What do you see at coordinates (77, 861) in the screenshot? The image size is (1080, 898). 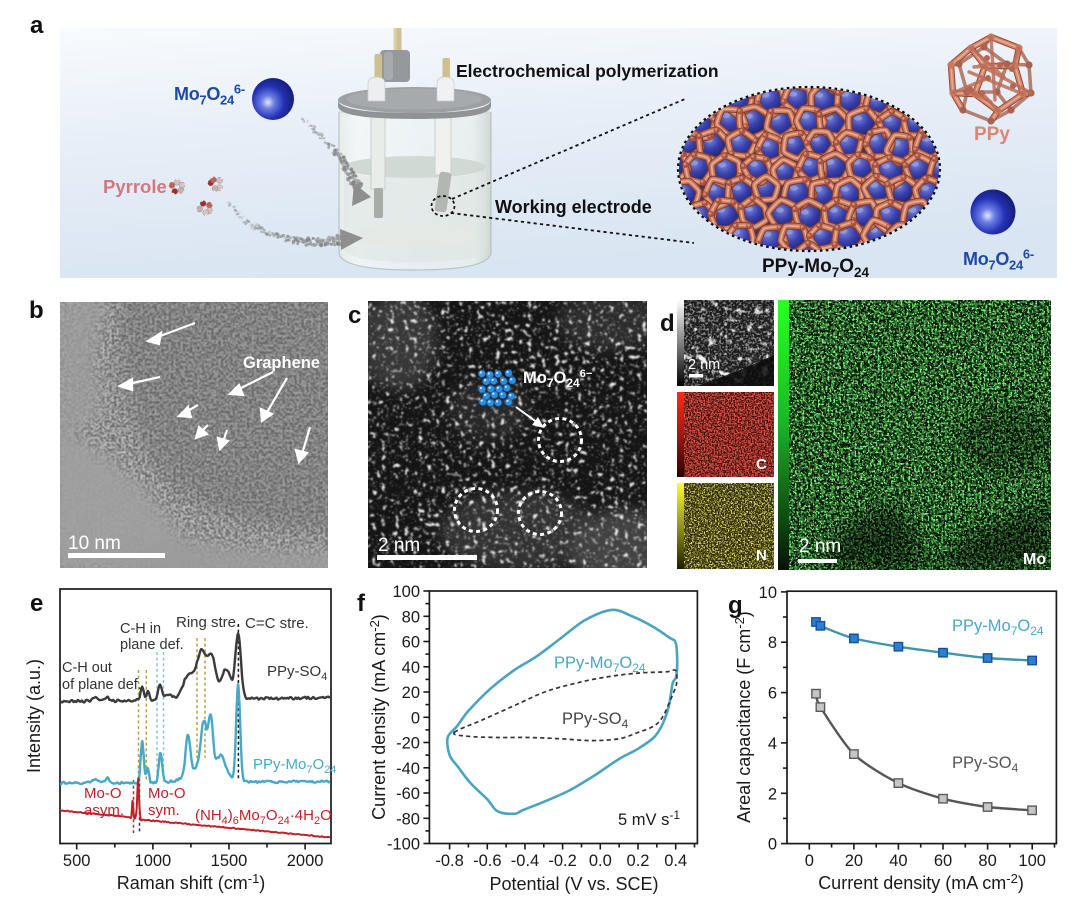 I see `svg-text: 500` at bounding box center [77, 861].